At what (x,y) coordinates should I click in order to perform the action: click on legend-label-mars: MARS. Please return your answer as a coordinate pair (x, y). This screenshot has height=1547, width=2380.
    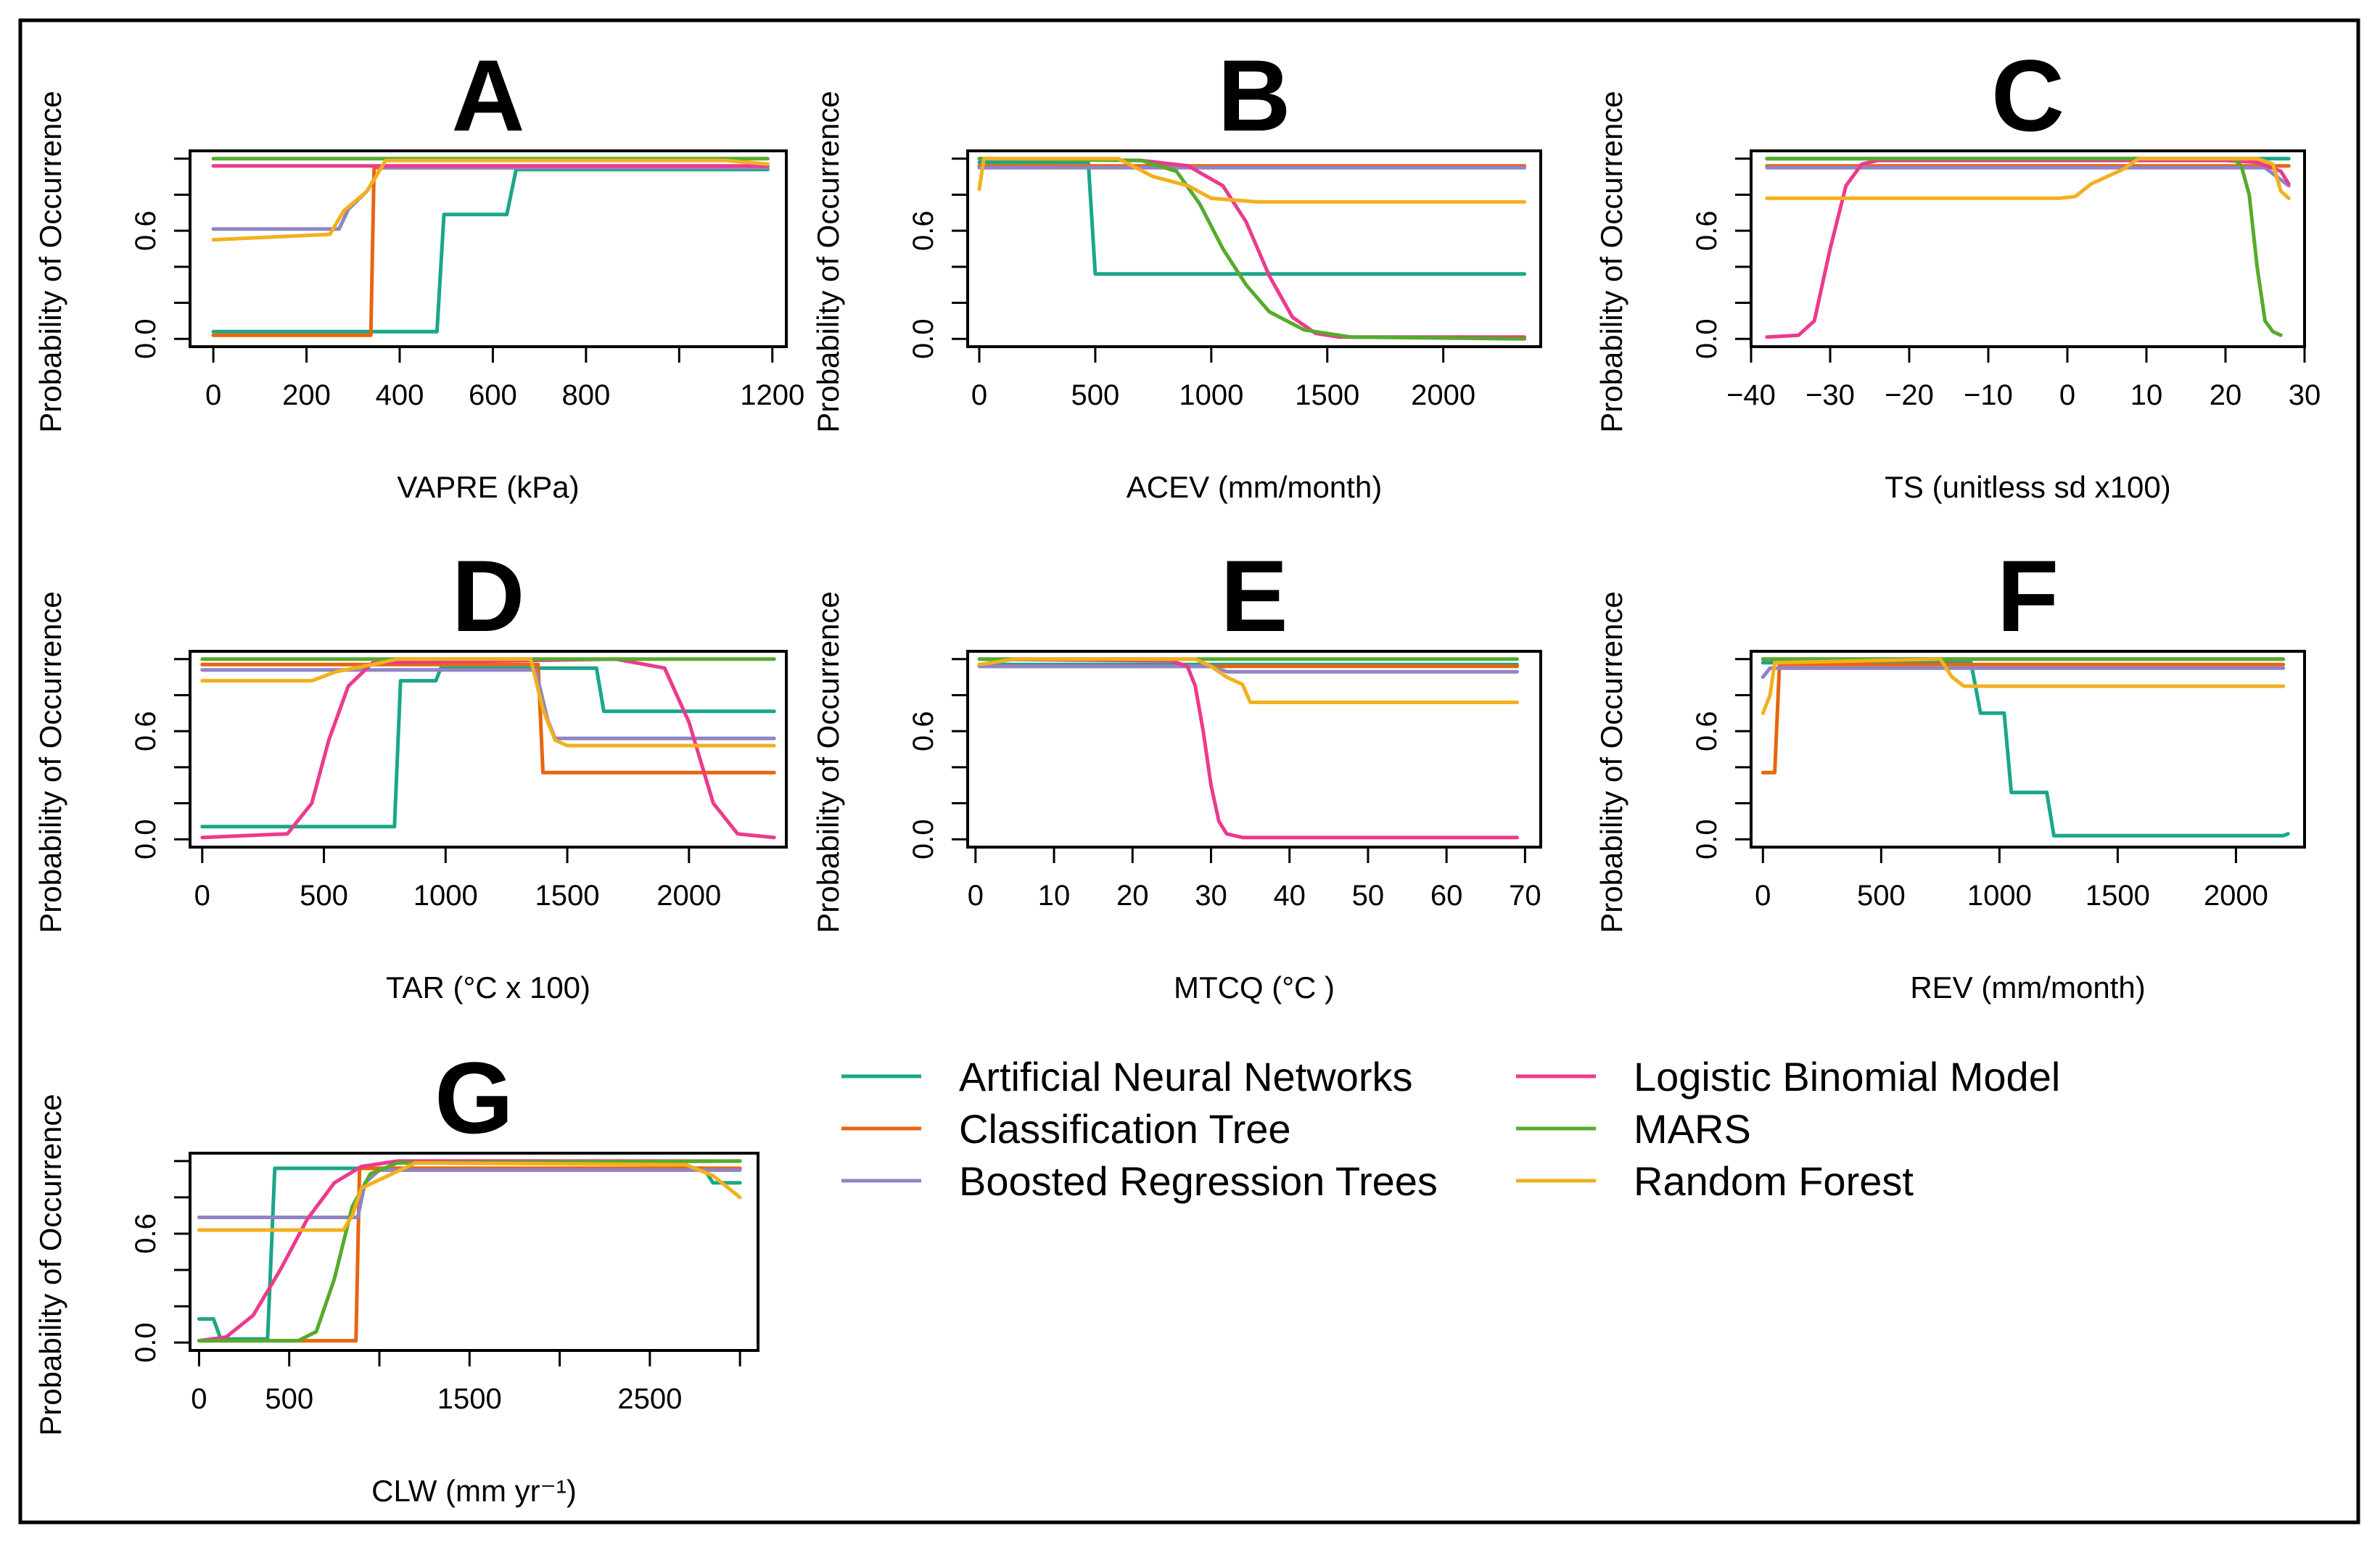
    Looking at the image, I should click on (1692, 1129).